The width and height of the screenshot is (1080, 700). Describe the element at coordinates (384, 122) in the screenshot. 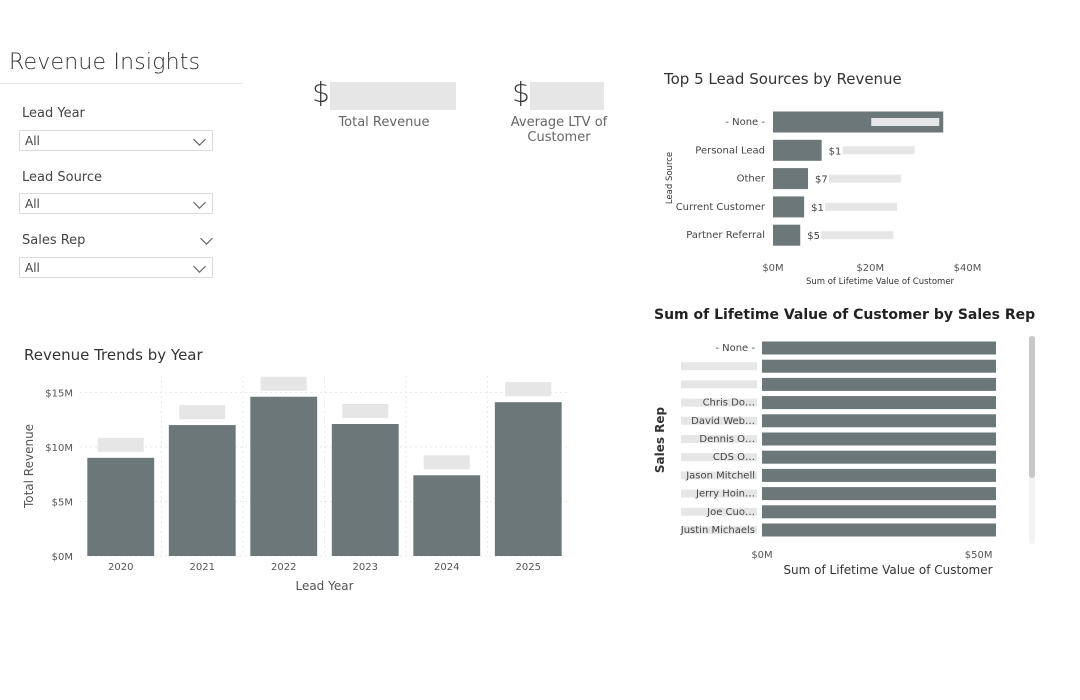

I see `total-revenue-label: Total Revenue` at that location.